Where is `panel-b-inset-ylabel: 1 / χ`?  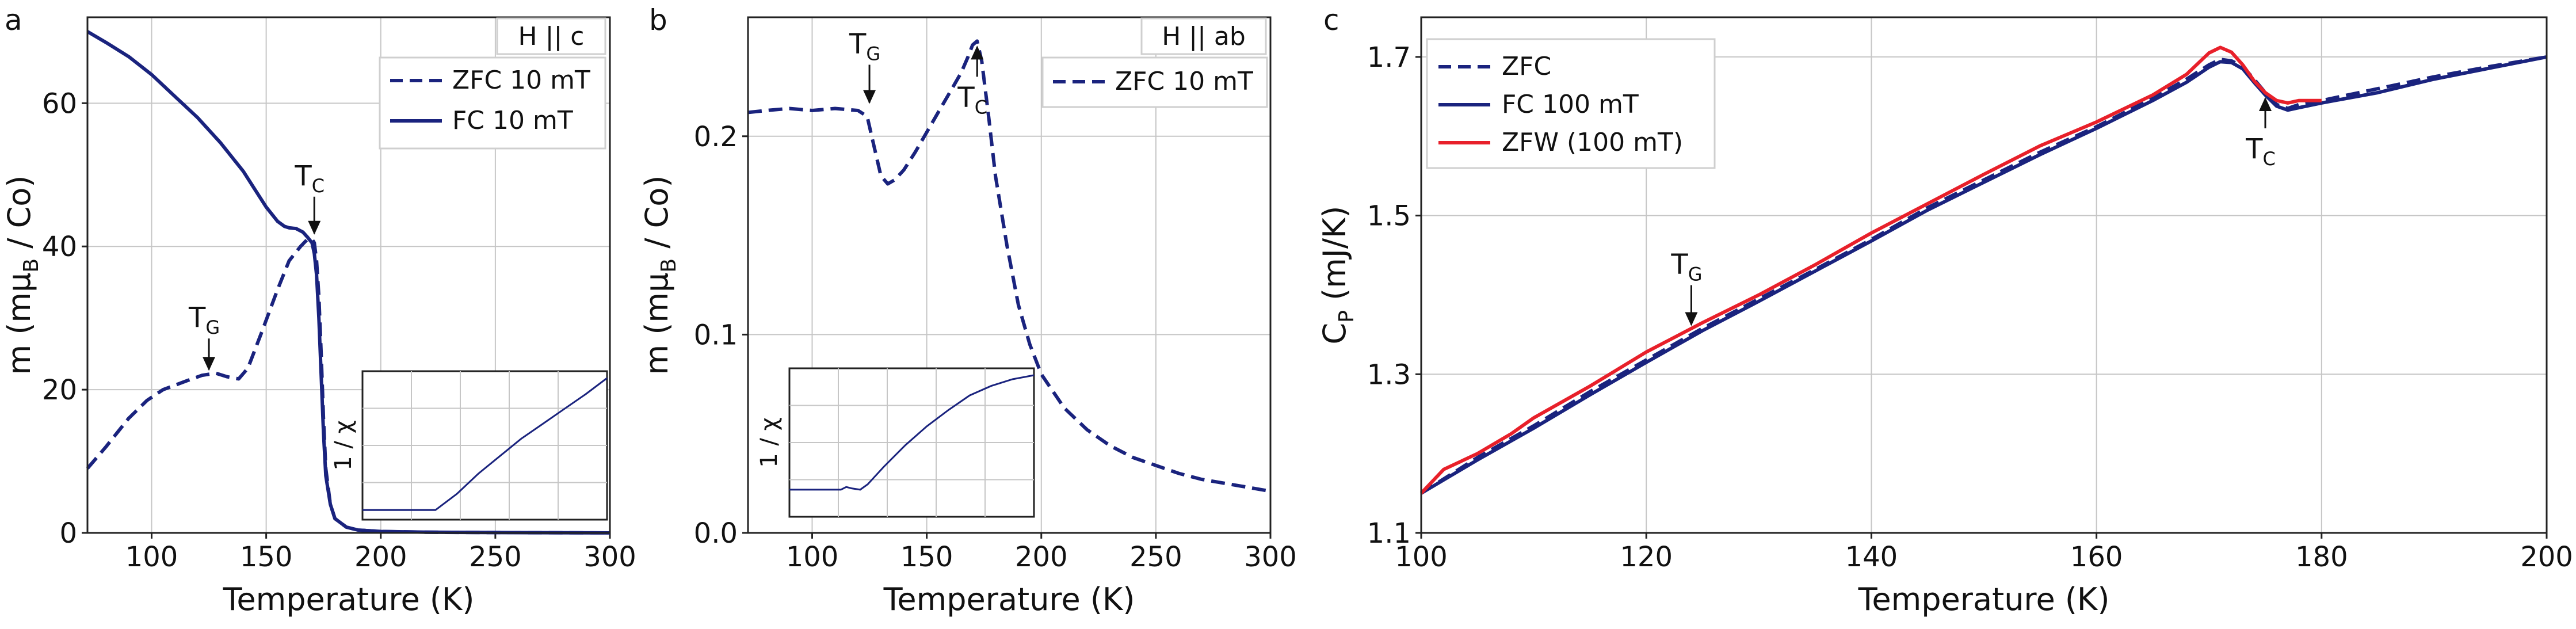
panel-b-inset-ylabel: 1 / χ is located at coordinates (769, 442).